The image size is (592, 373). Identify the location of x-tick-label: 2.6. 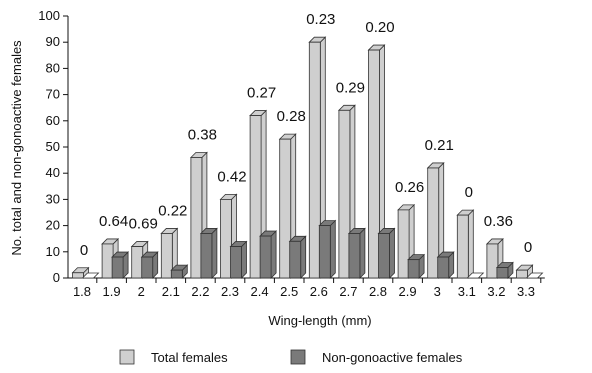
(319, 291).